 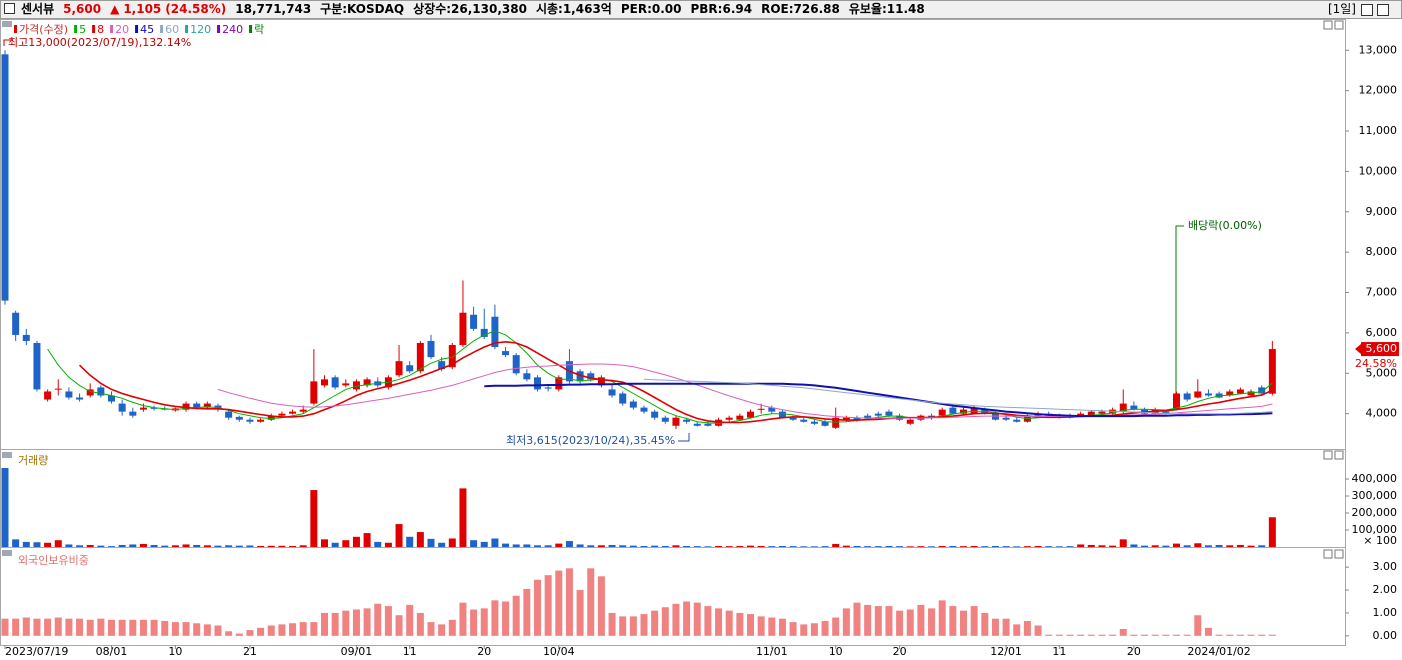 I want to click on price-tag-label: 5,600, so click(x=1382, y=348).